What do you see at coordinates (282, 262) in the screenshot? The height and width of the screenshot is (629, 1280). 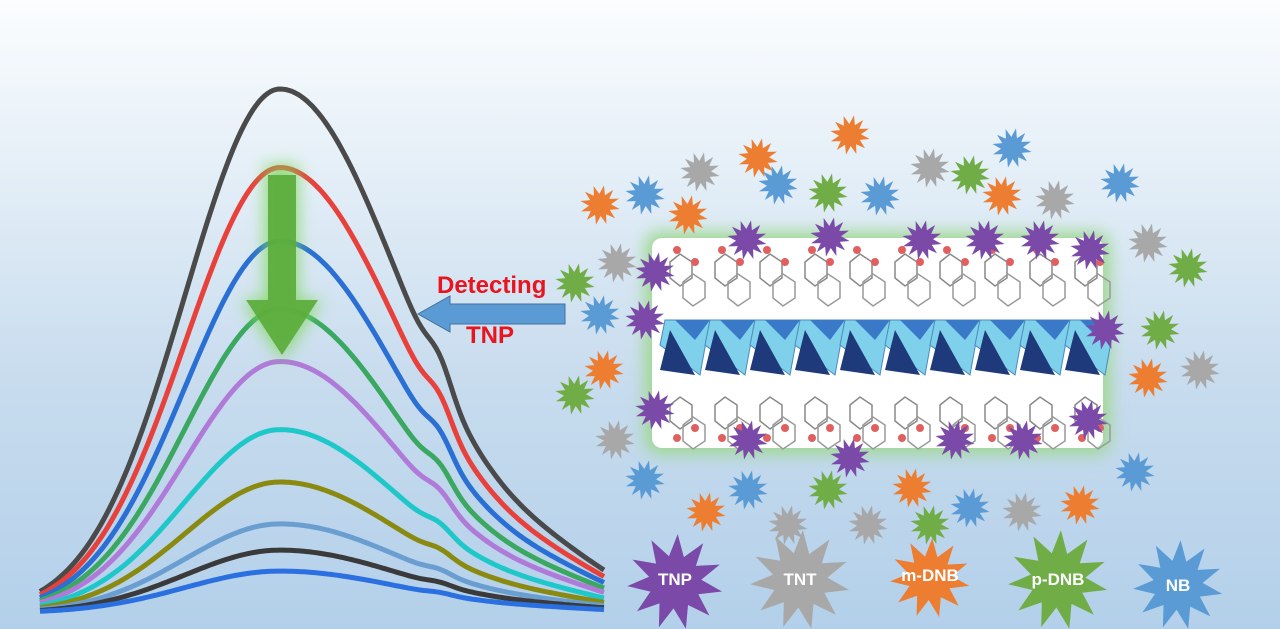 I see `quench-arrow` at bounding box center [282, 262].